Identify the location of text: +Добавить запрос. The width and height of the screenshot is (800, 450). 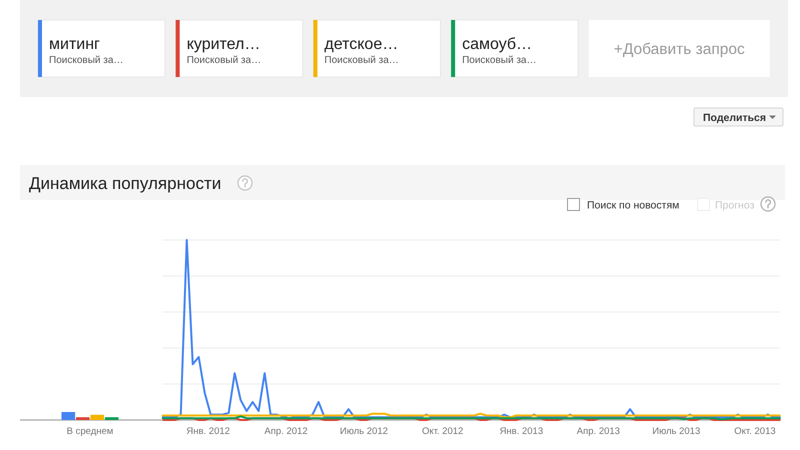
(680, 49).